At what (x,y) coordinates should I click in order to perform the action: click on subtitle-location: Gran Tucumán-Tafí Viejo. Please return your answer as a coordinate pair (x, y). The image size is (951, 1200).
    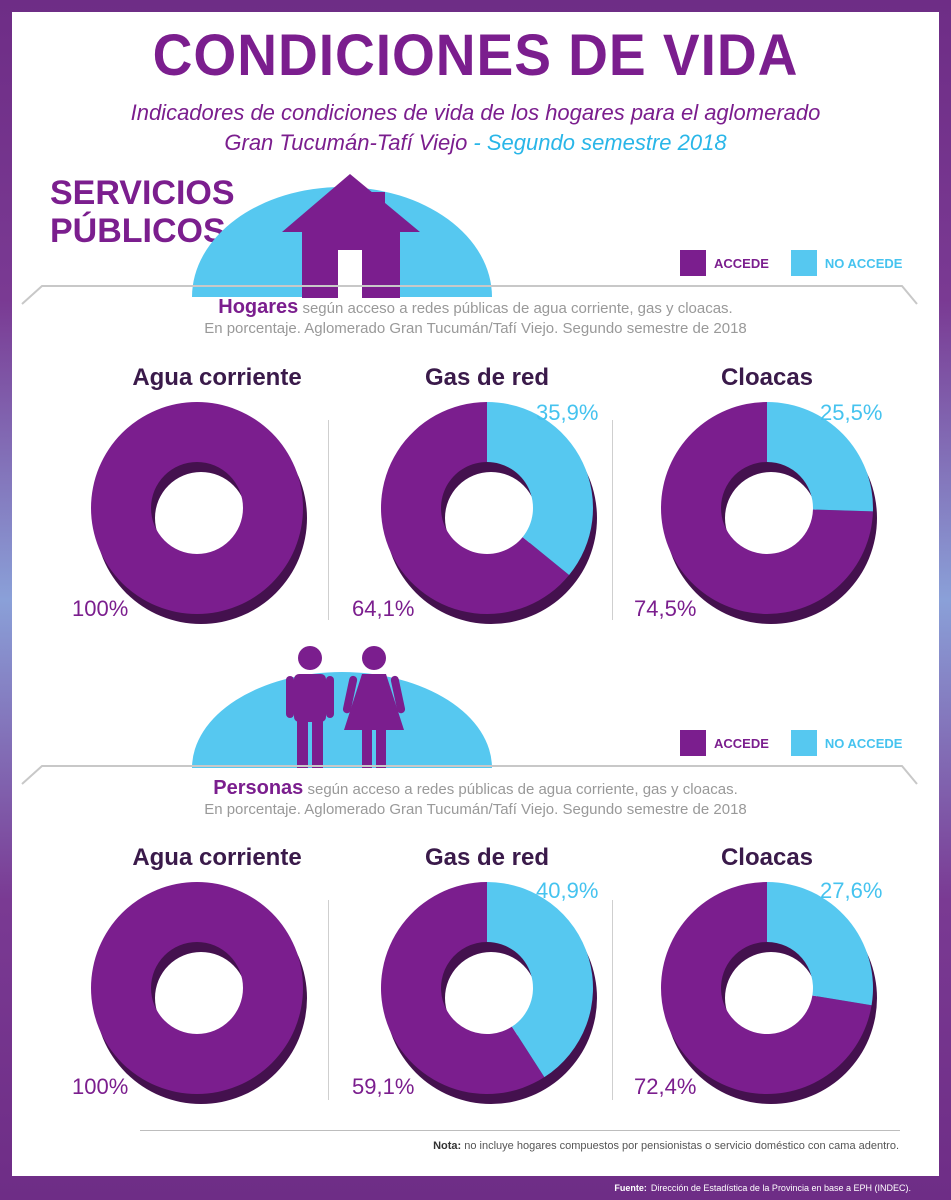
    Looking at the image, I should click on (346, 142).